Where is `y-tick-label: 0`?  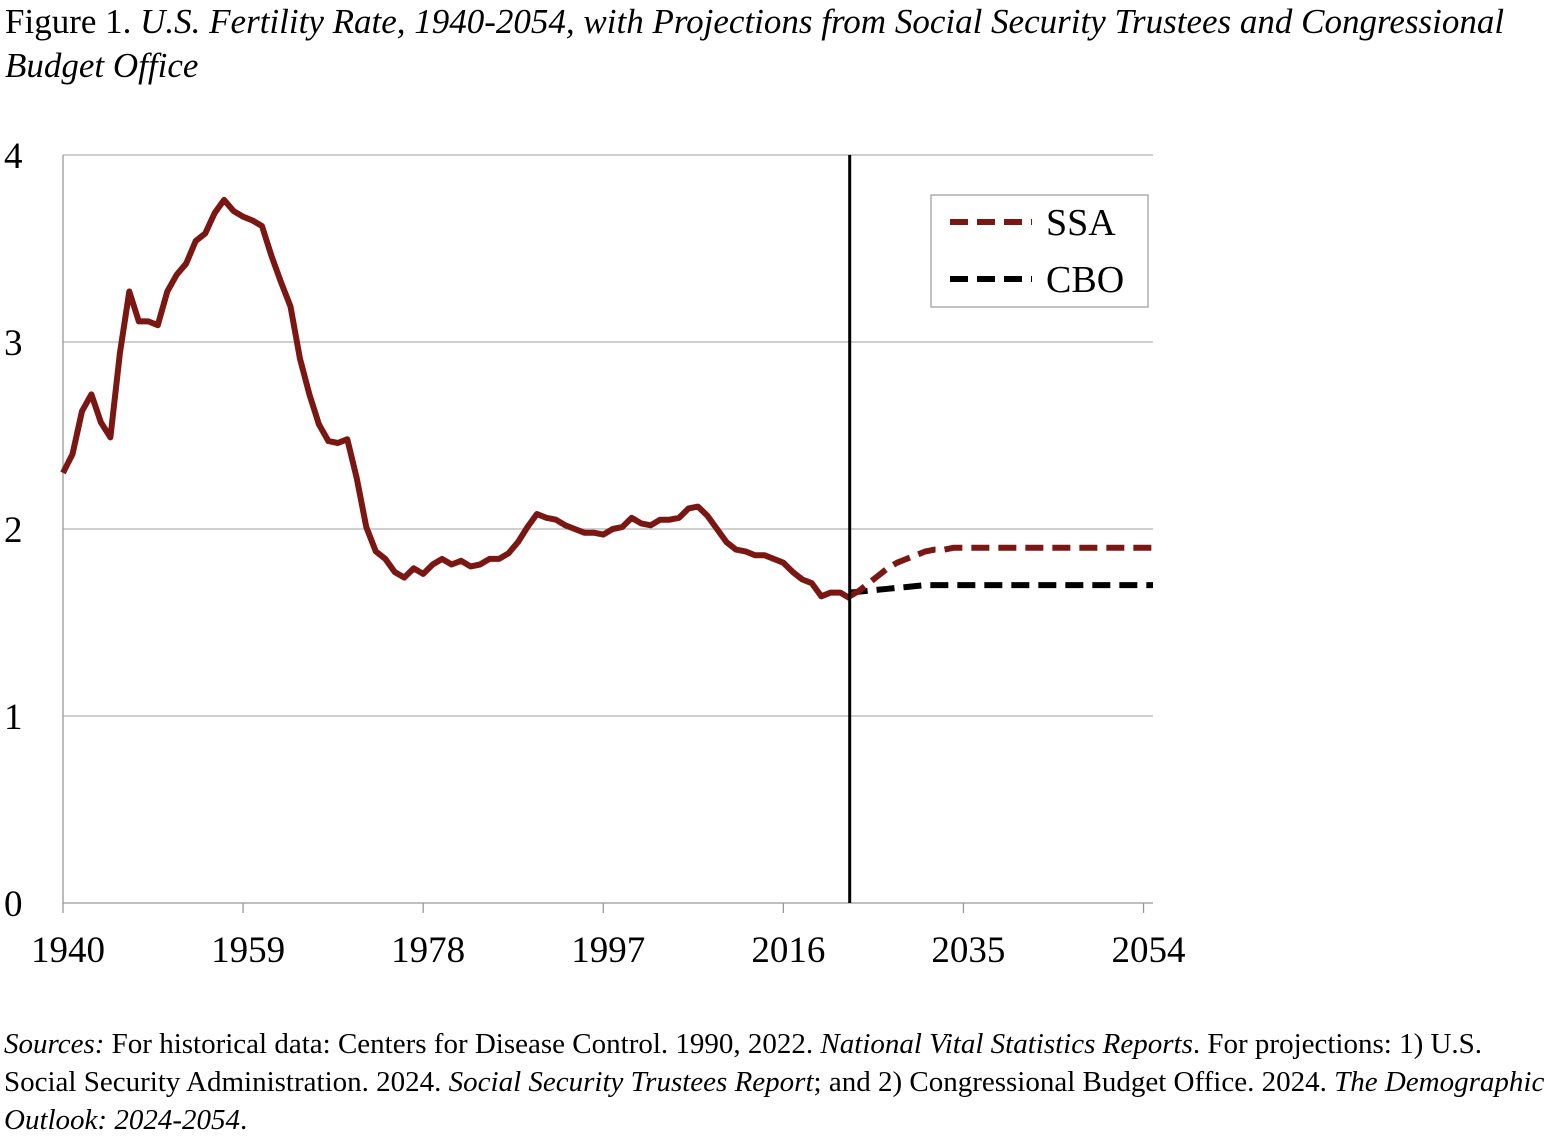
y-tick-label: 0 is located at coordinates (13, 904).